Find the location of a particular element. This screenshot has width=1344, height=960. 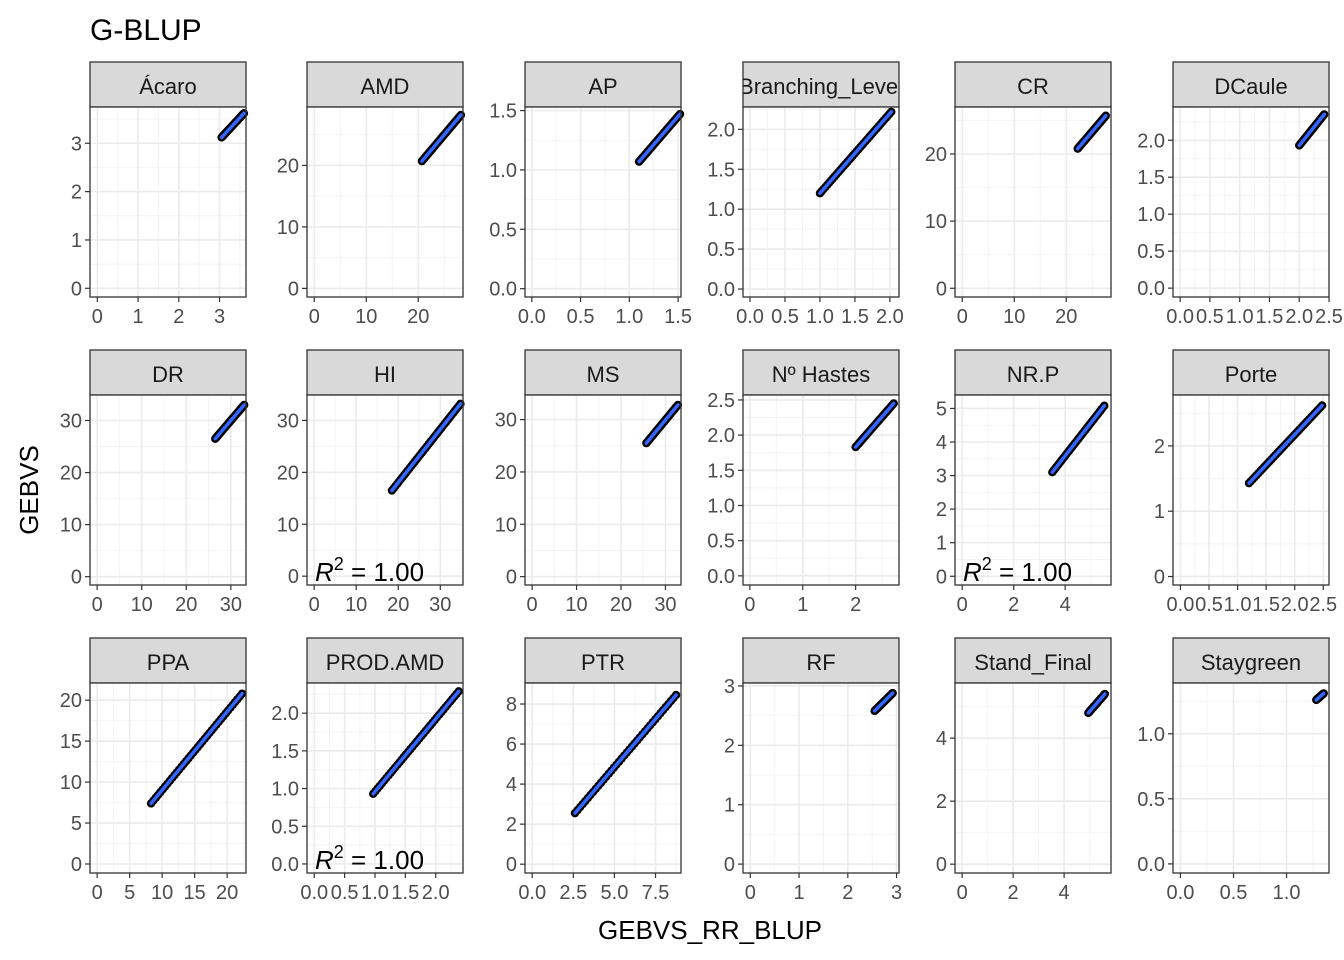

facet-panel-10: NR.P 0 2 4 0 1 2 3 4 5 R2 = 1.00 is located at coordinates (1024, 482).